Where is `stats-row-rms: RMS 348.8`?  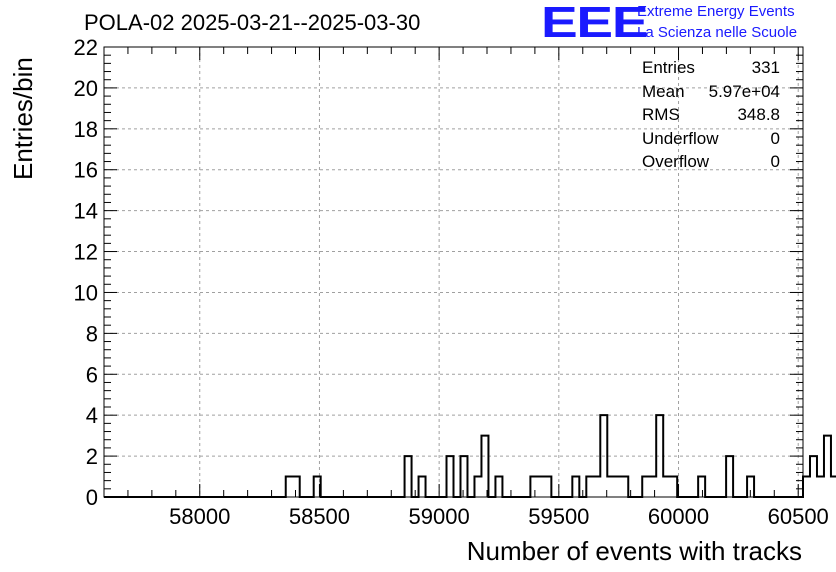
stats-row-rms: RMS 348.8 is located at coordinates (711, 117).